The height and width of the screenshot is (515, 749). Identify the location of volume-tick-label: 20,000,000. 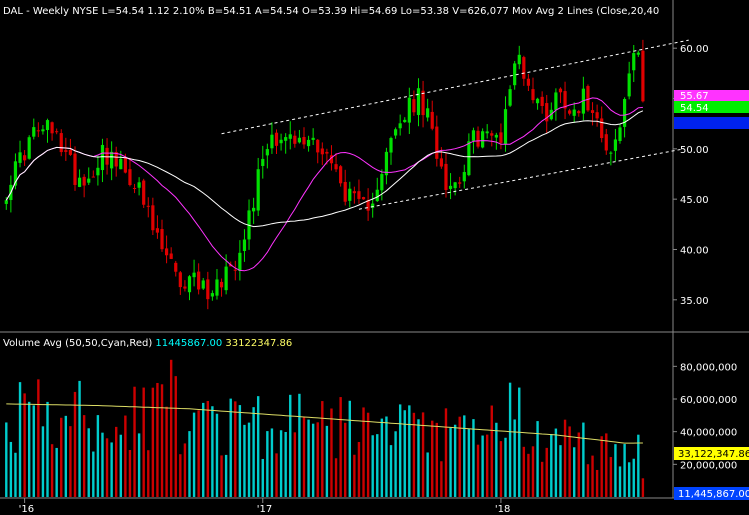
(708, 465).